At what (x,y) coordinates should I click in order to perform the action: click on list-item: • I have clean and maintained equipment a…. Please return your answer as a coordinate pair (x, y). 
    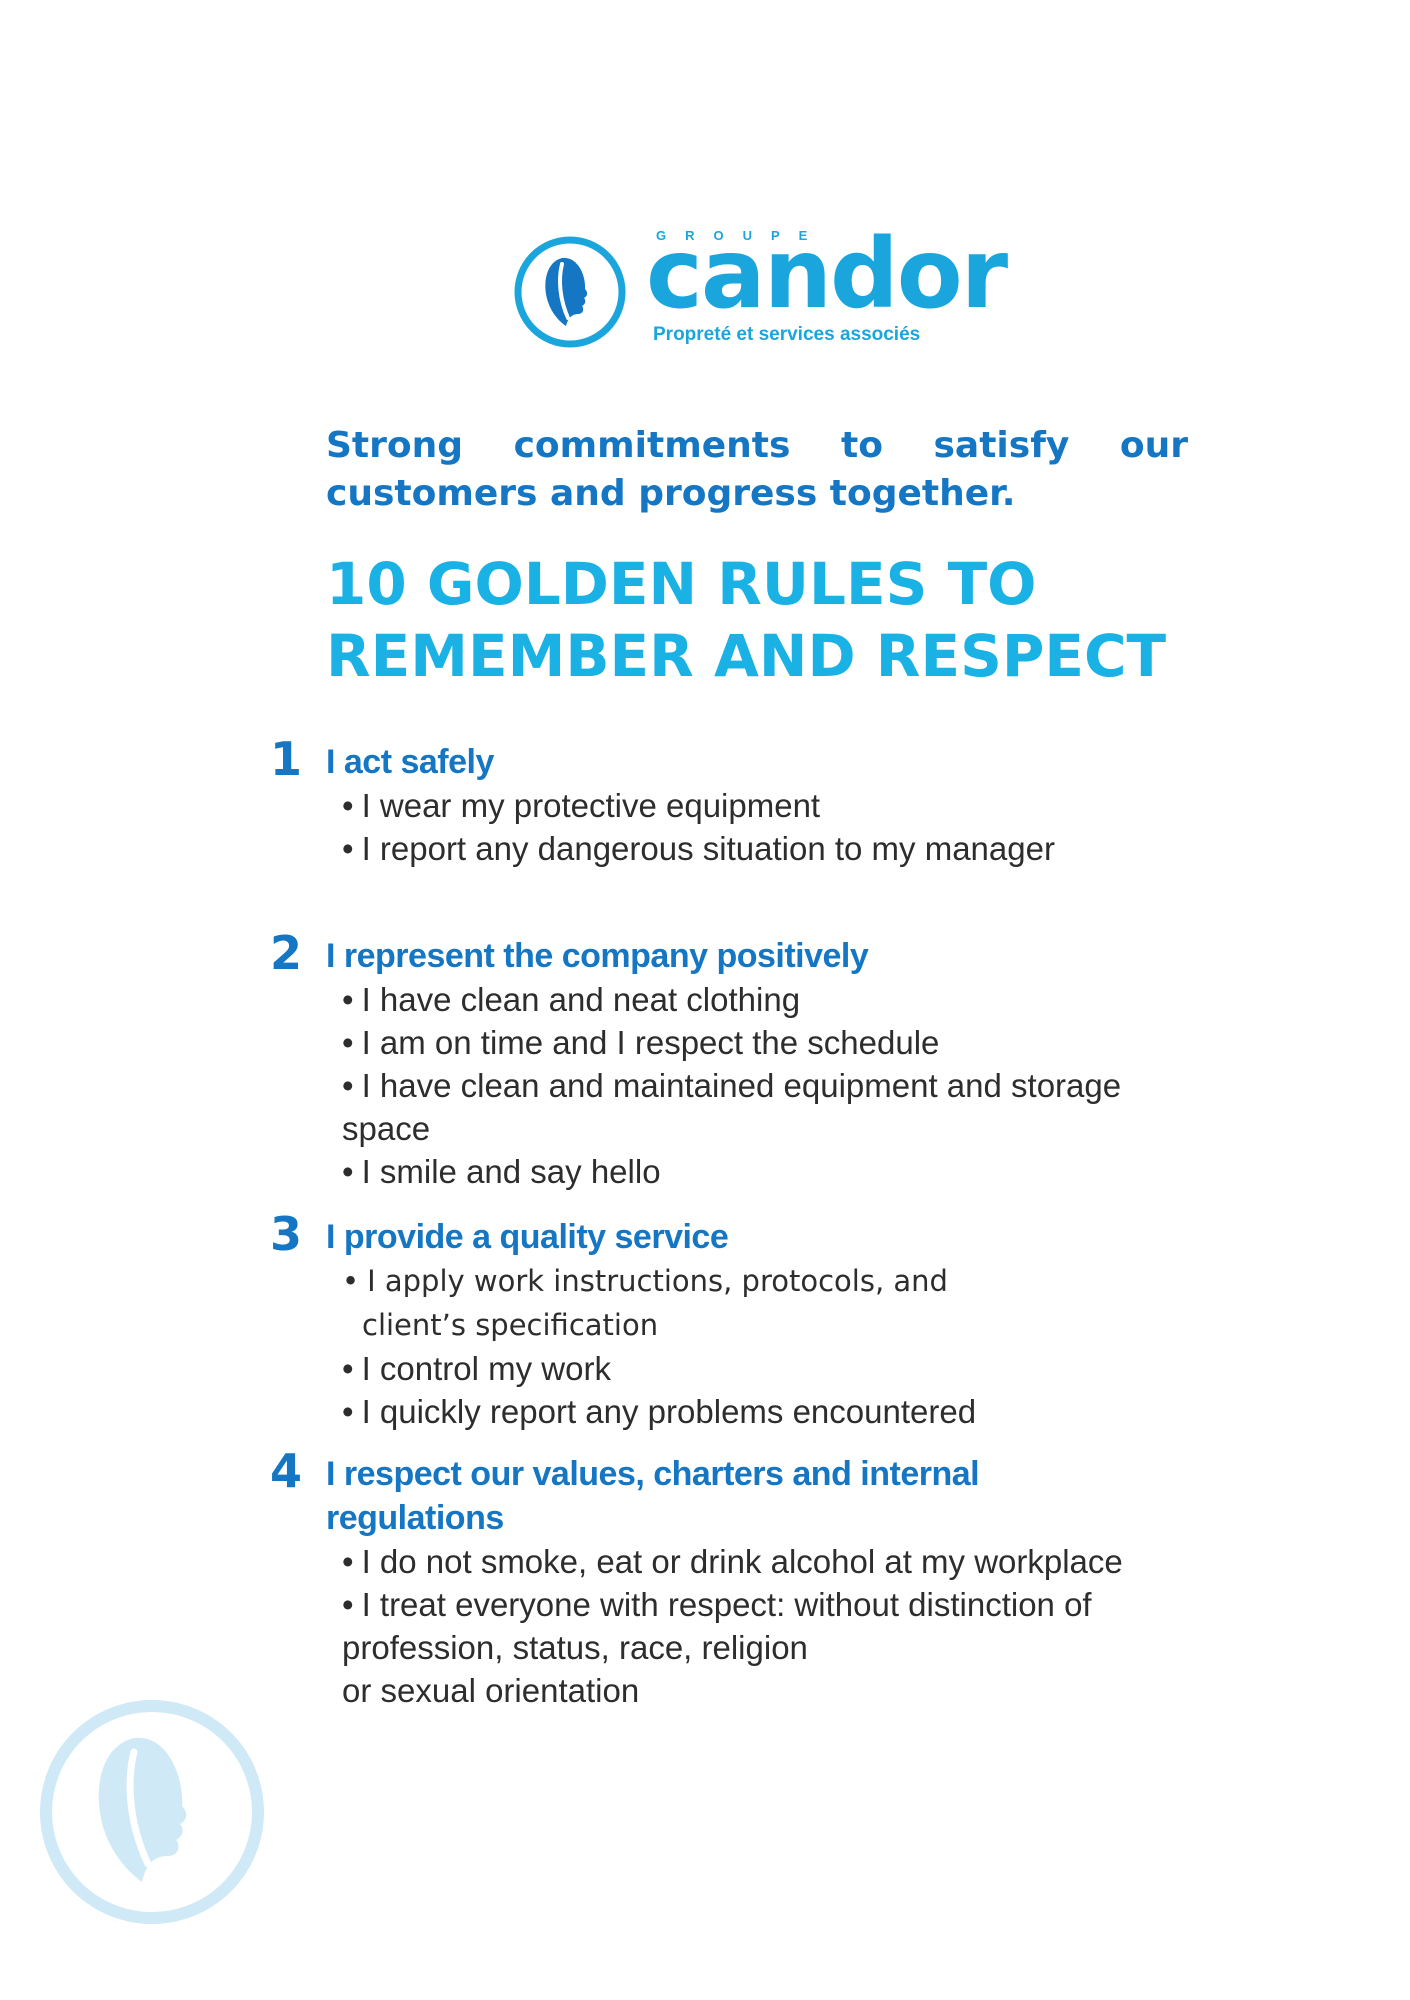
    Looking at the image, I should click on (732, 1085).